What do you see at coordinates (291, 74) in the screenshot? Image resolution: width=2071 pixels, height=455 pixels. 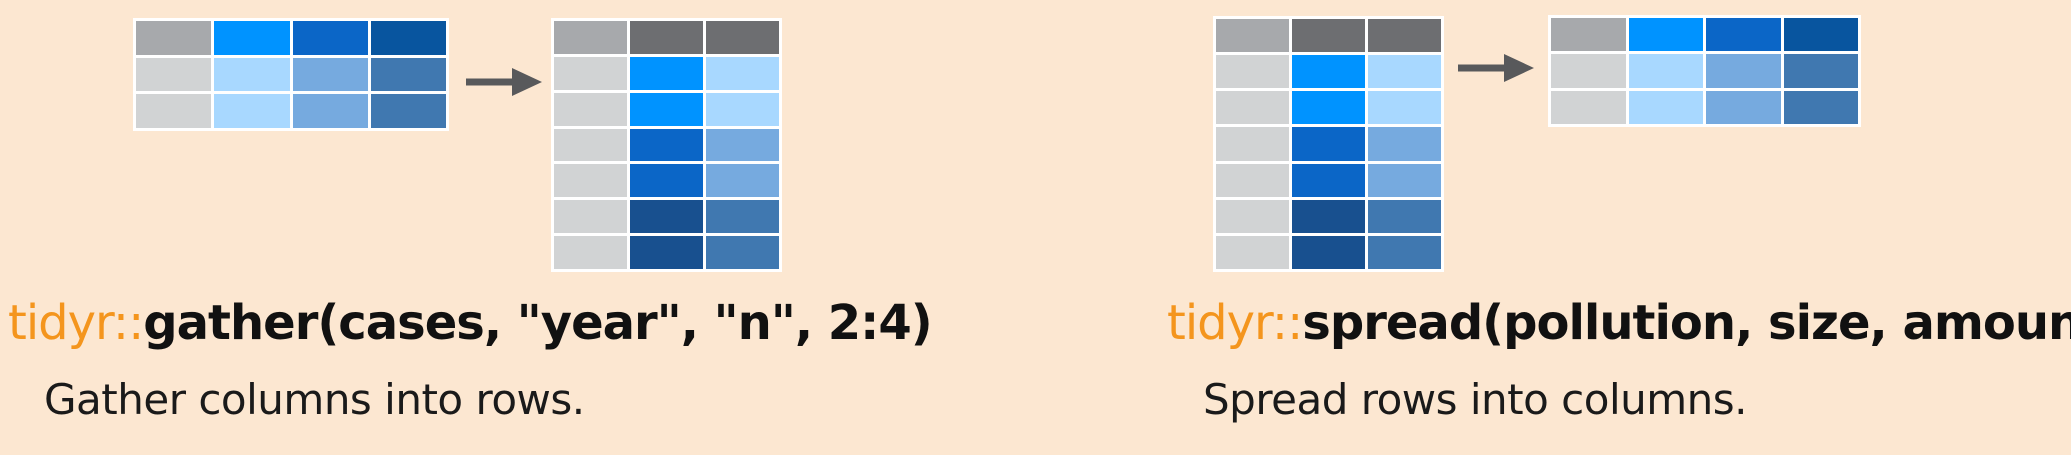 I see `gather-wide-table` at bounding box center [291, 74].